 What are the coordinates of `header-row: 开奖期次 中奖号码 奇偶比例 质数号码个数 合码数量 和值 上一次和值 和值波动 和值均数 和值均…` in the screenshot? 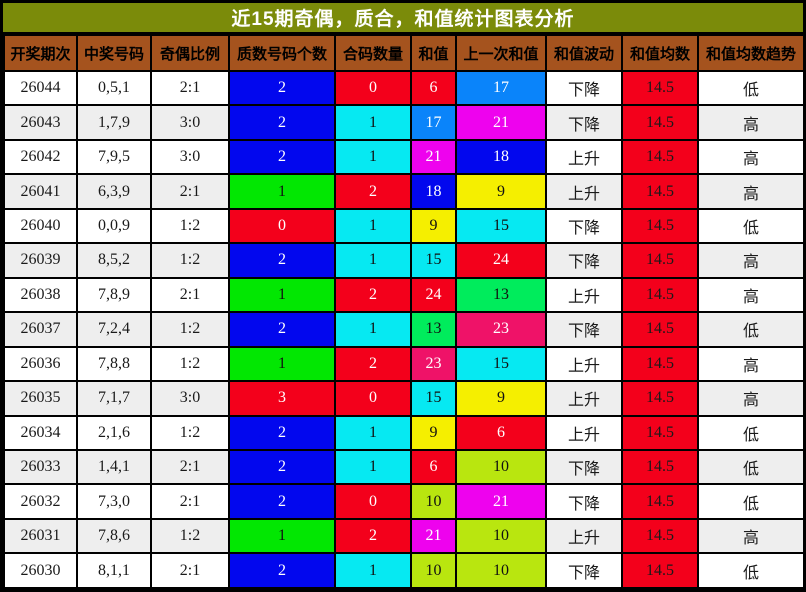 It's located at (404, 53).